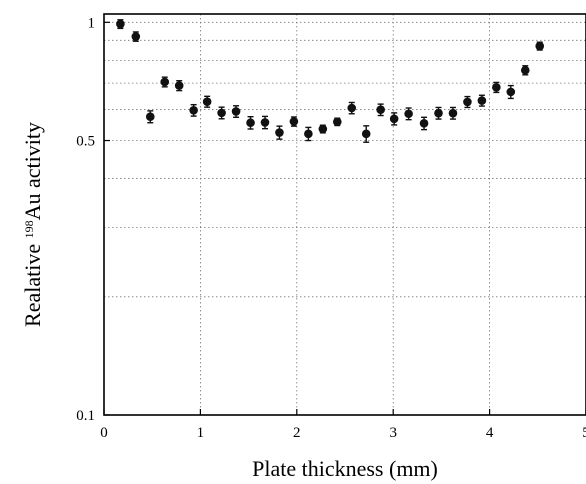 The height and width of the screenshot is (484, 586). I want to click on y-axis-title-suffix: Au activity, so click(32, 171).